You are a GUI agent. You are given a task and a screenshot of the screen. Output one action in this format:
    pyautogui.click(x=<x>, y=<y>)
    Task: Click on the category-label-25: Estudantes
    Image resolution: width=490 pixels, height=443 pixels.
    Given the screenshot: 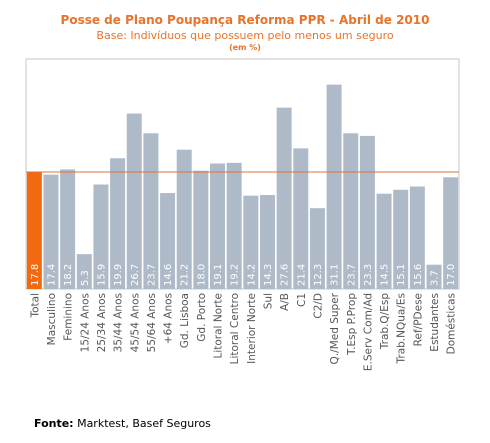 What is the action you would take?
    pyautogui.click(x=435, y=322)
    